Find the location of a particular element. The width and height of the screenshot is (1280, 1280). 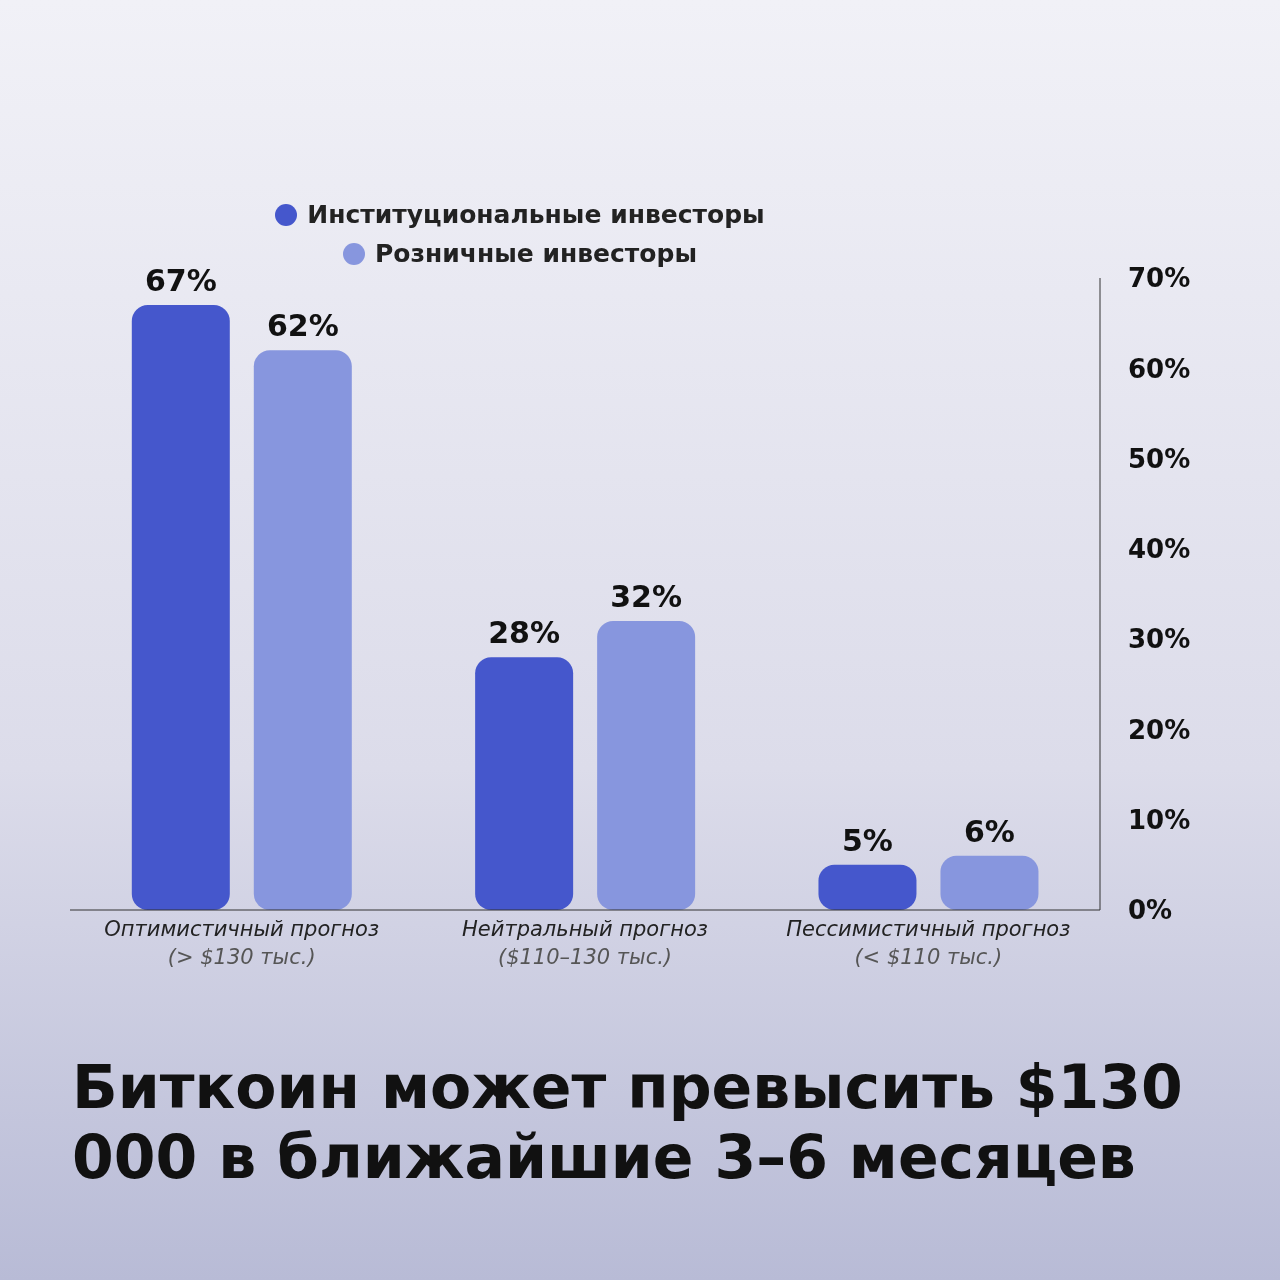

y-tick-label: 30% is located at coordinates (1159, 639).